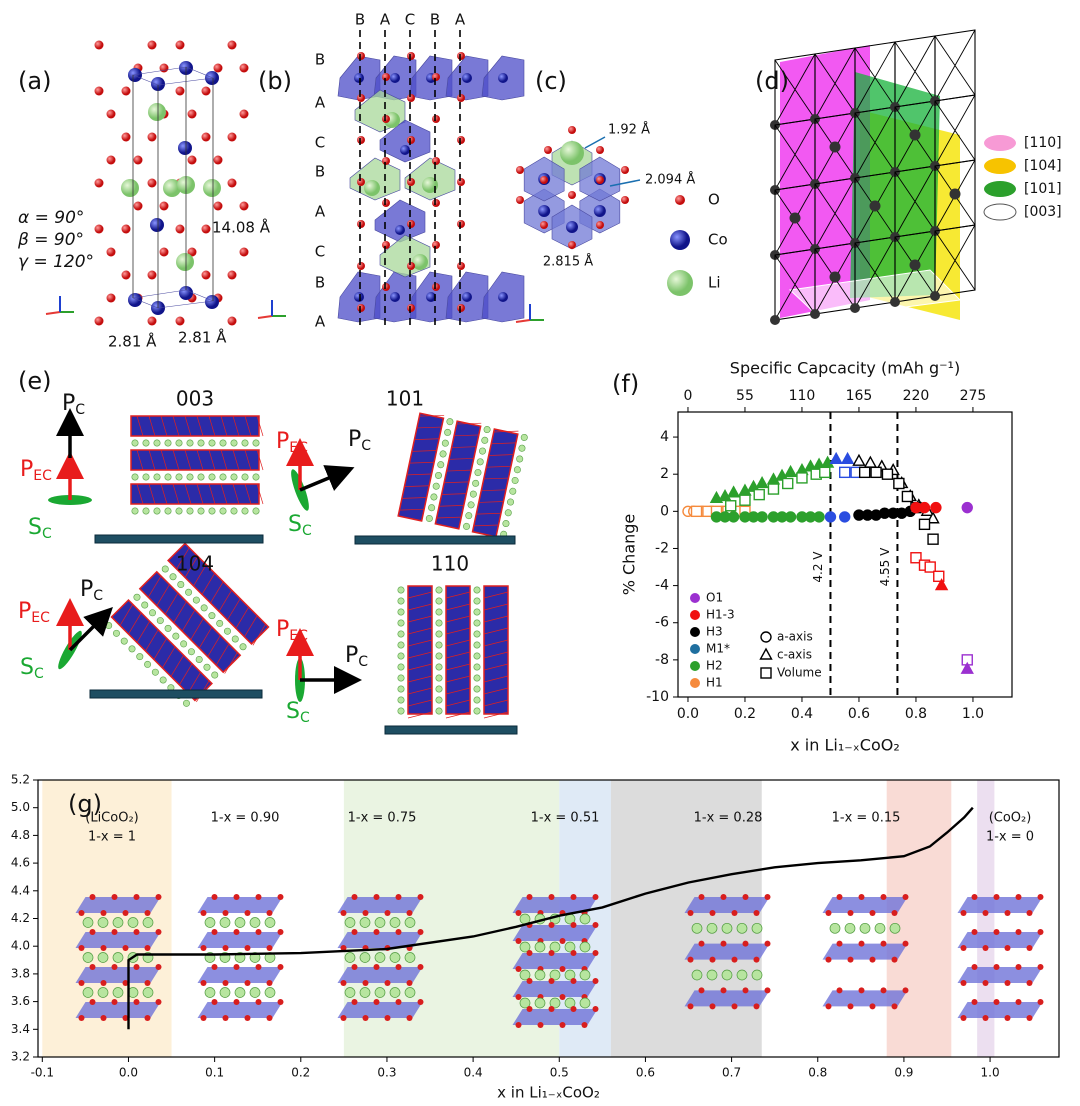 This screenshot has width=1080, height=1106. What do you see at coordinates (720, 615) in the screenshot?
I see `legend-label: H1-3` at bounding box center [720, 615].